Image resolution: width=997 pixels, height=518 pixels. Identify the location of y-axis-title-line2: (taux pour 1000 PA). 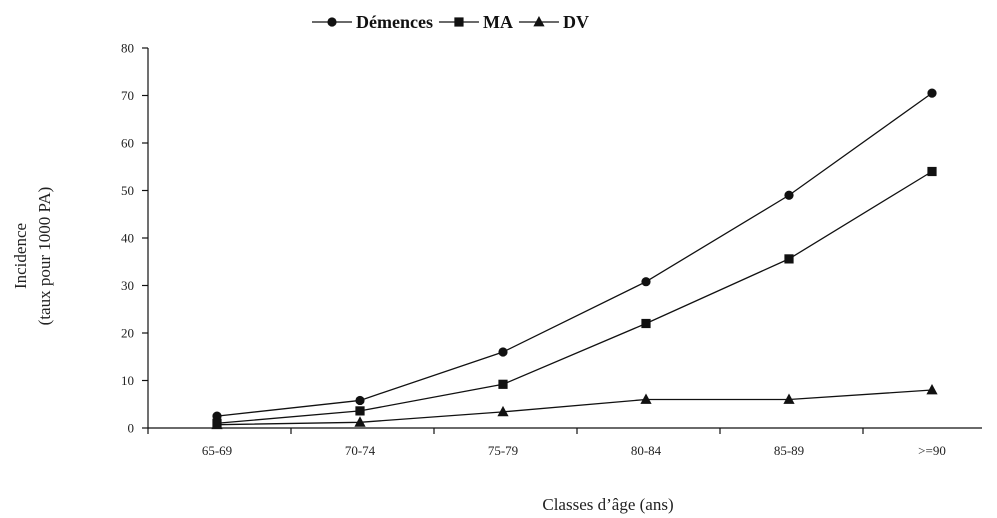
(44, 256).